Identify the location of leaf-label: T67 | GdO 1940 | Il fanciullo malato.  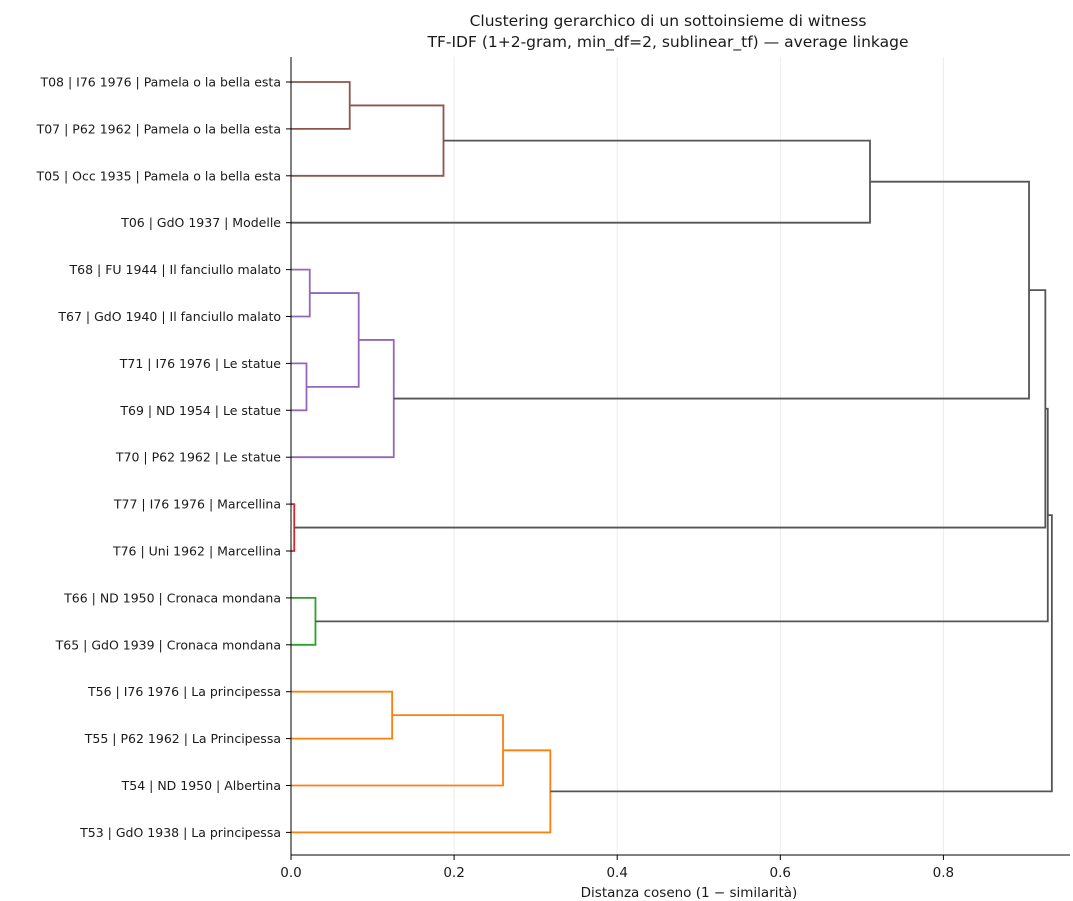
(169, 316).